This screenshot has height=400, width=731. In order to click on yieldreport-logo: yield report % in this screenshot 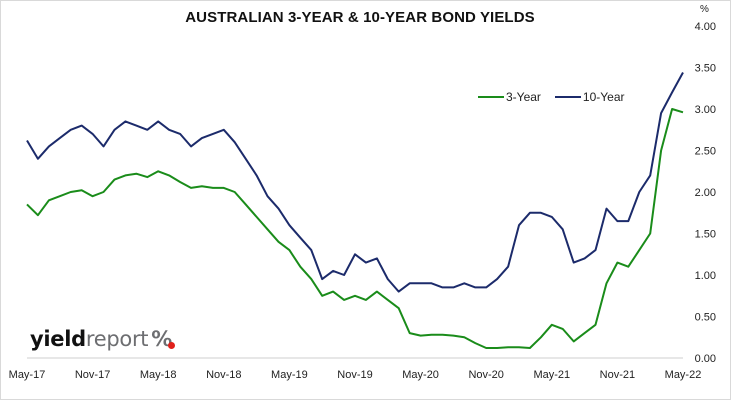, I will do `click(102, 339)`.